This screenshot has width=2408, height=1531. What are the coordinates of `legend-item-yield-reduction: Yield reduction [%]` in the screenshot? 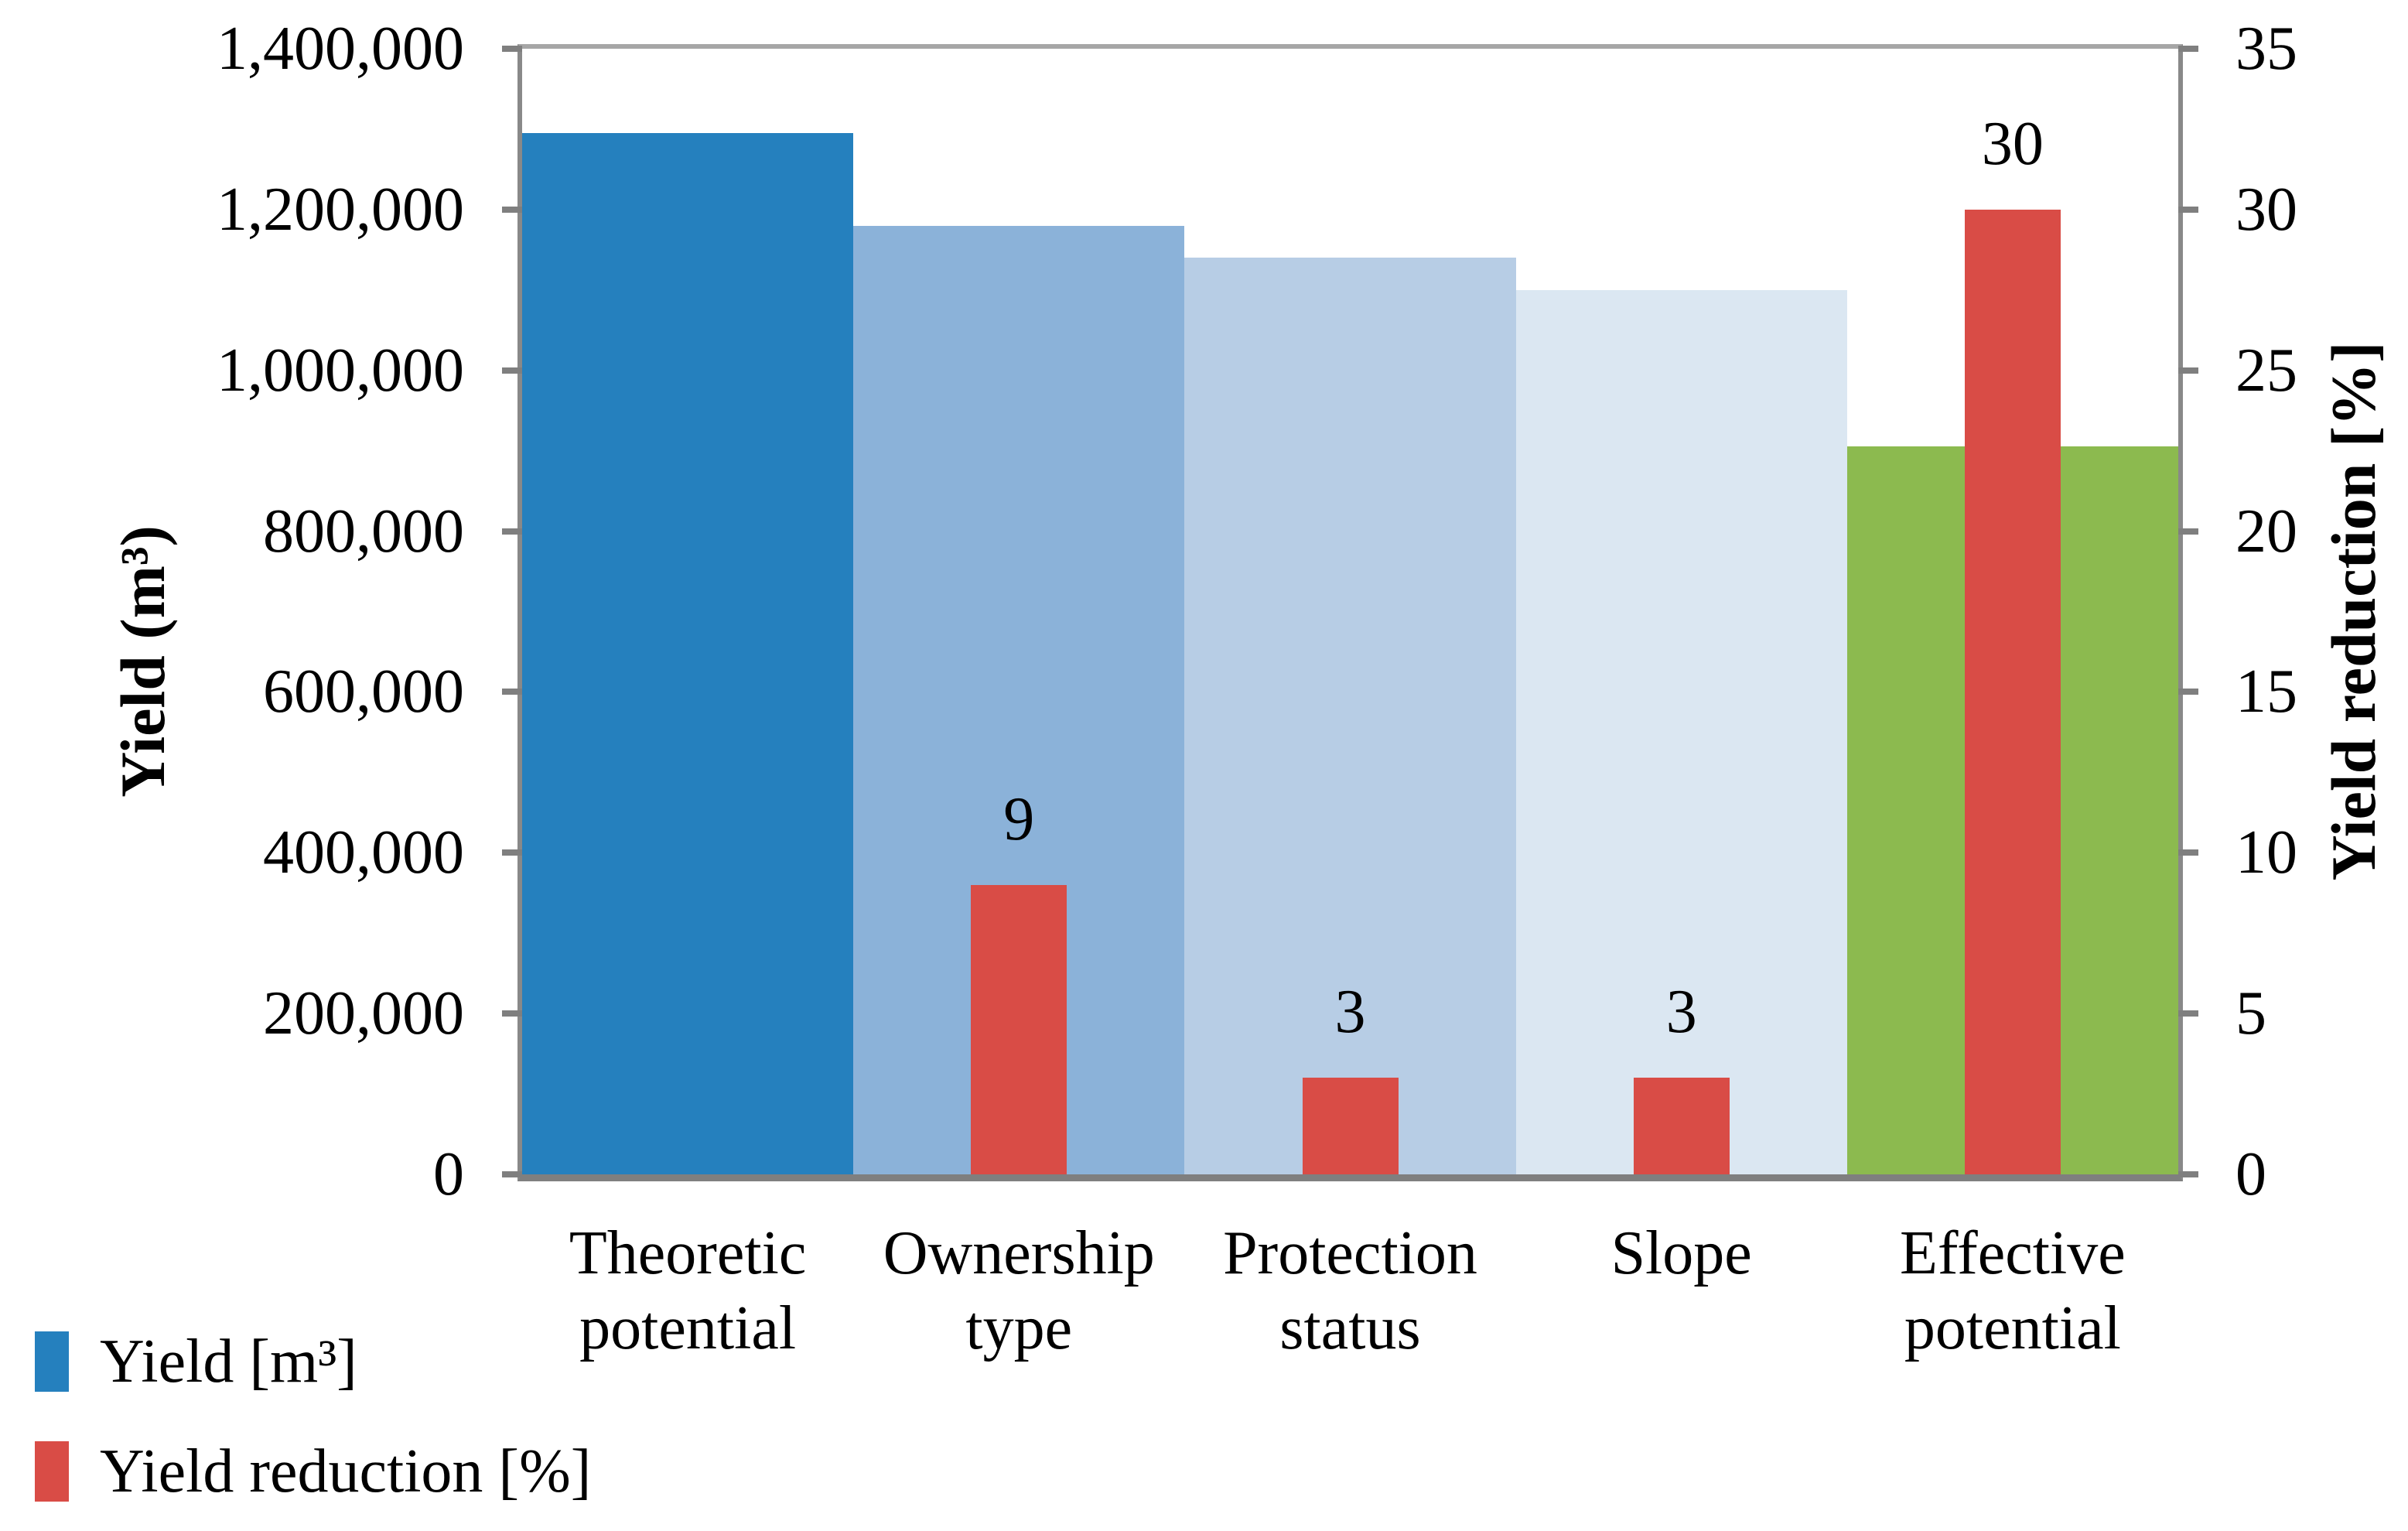 It's located at (313, 1471).